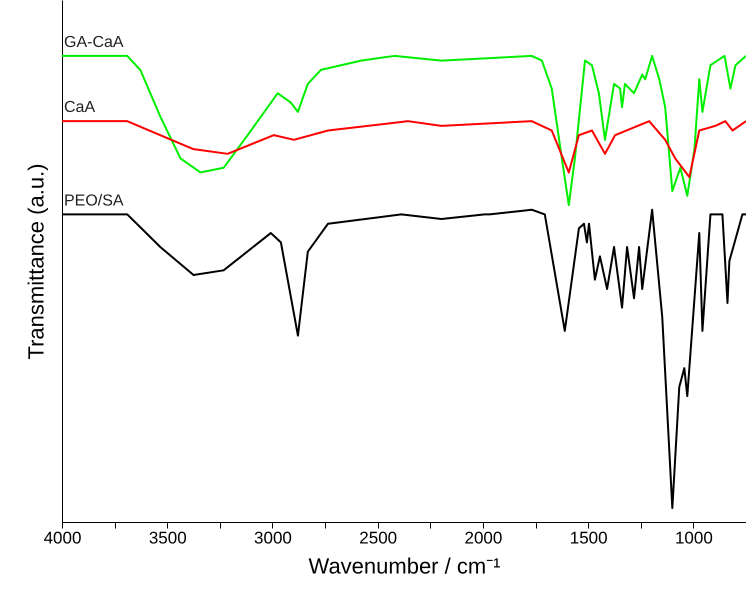 The height and width of the screenshot is (606, 746). I want to click on x-tick-label: 2500, so click(378, 538).